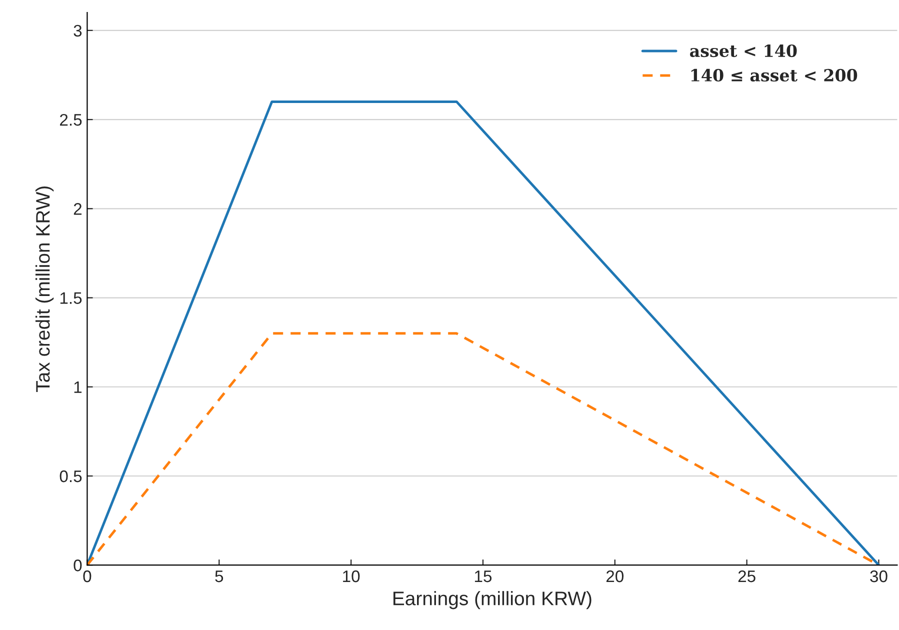 This screenshot has width=899, height=630. I want to click on x-tick-label: 5, so click(219, 576).